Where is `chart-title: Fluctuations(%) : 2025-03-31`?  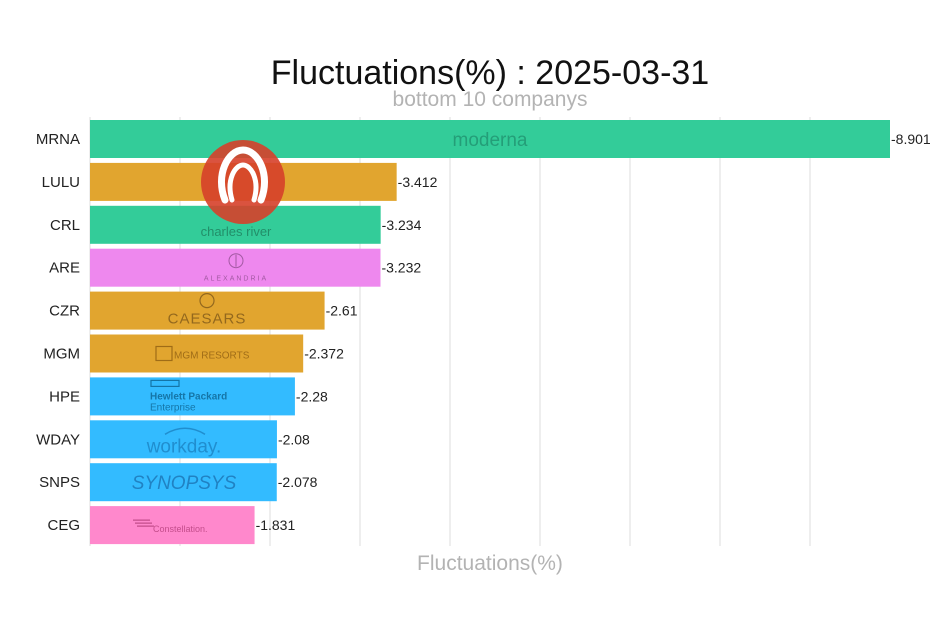
chart-title: Fluctuations(%) : 2025-03-31 is located at coordinates (490, 73).